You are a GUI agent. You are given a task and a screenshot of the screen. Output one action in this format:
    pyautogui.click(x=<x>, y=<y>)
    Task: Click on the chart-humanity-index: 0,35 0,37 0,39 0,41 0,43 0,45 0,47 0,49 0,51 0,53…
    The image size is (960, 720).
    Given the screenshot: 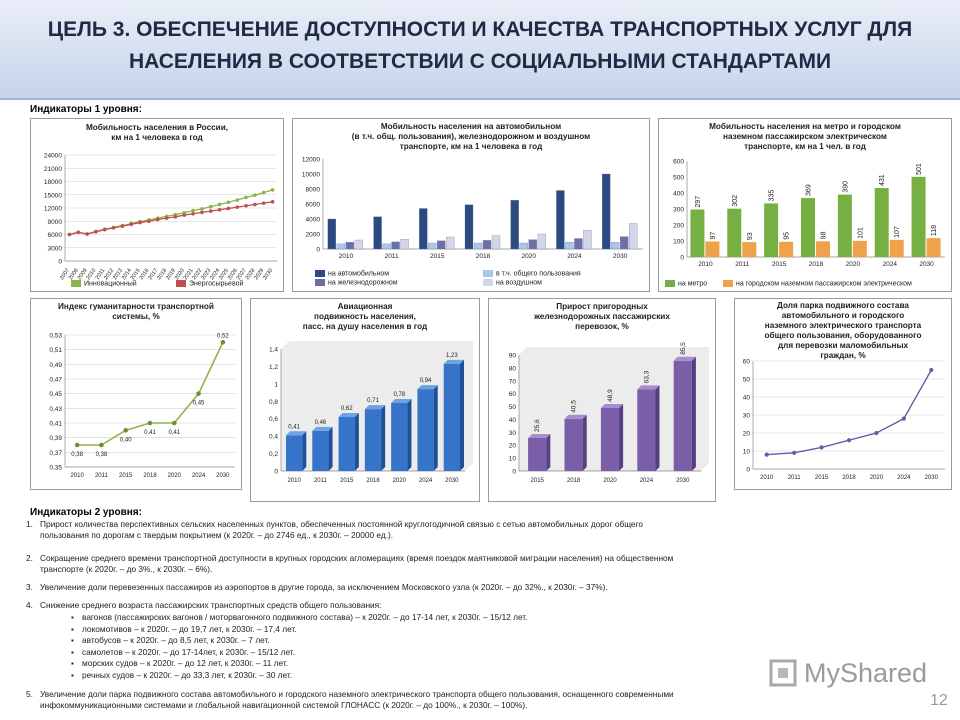 What is the action you would take?
    pyautogui.click(x=136, y=394)
    